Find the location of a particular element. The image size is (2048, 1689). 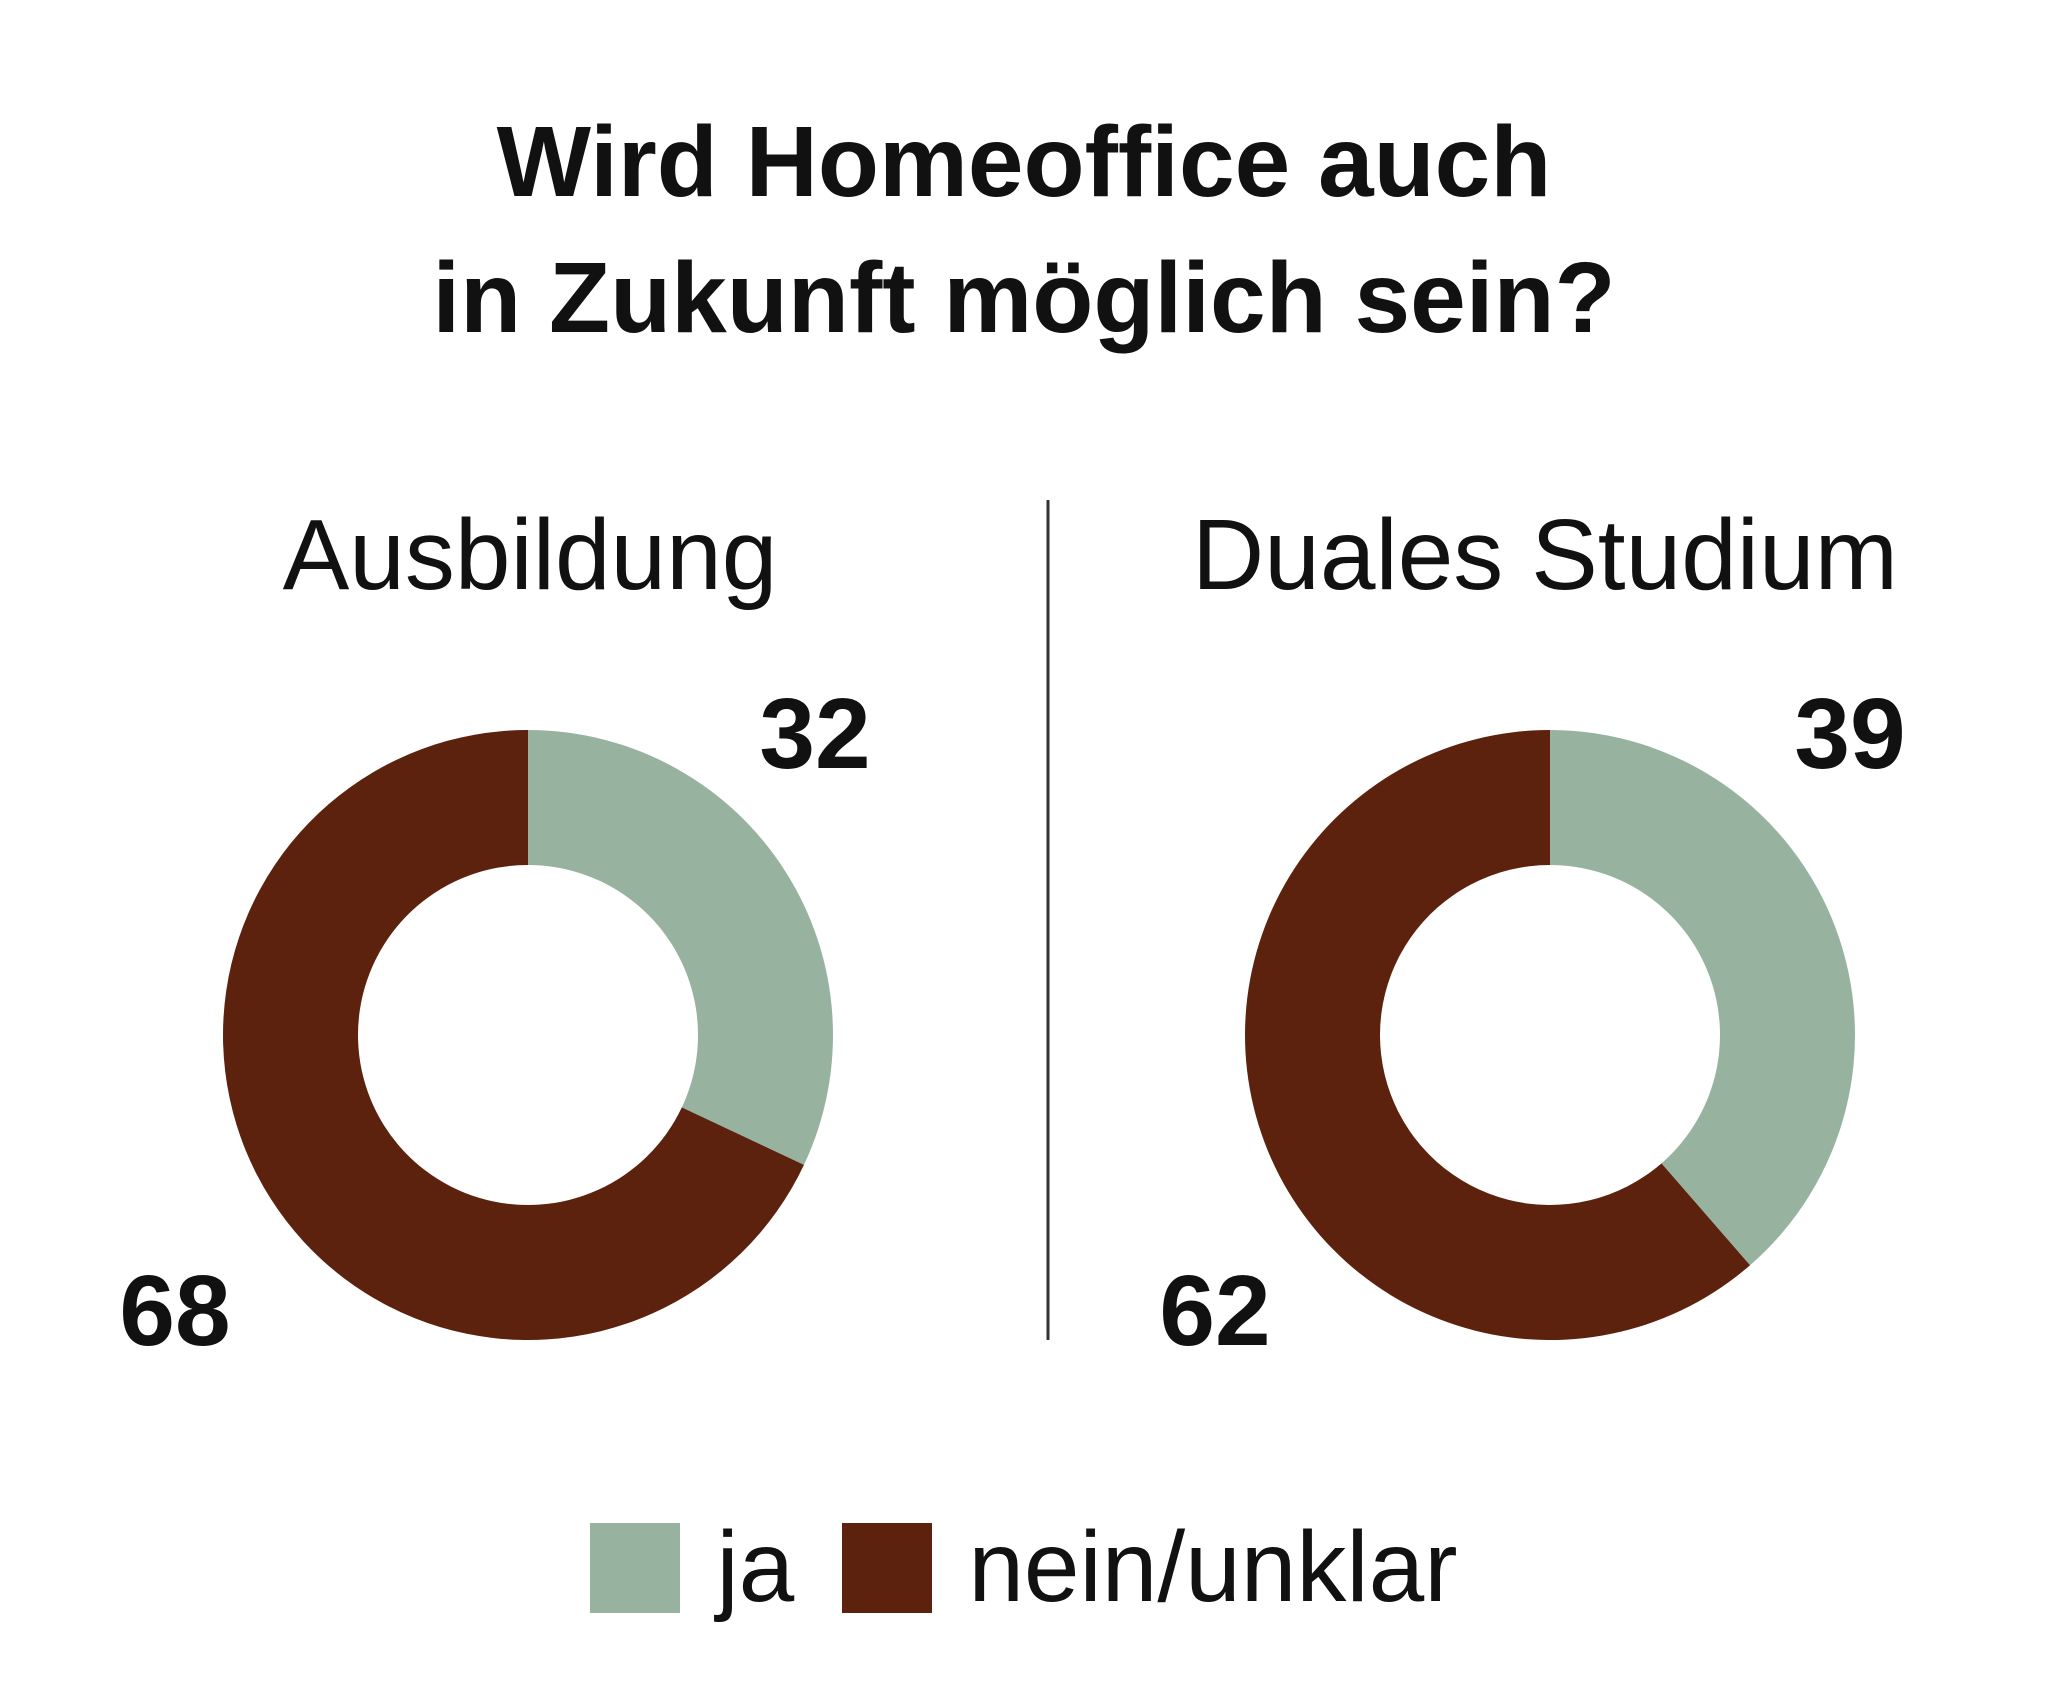

donut-duales-studium: 39 62 is located at coordinates (1532, 1022).